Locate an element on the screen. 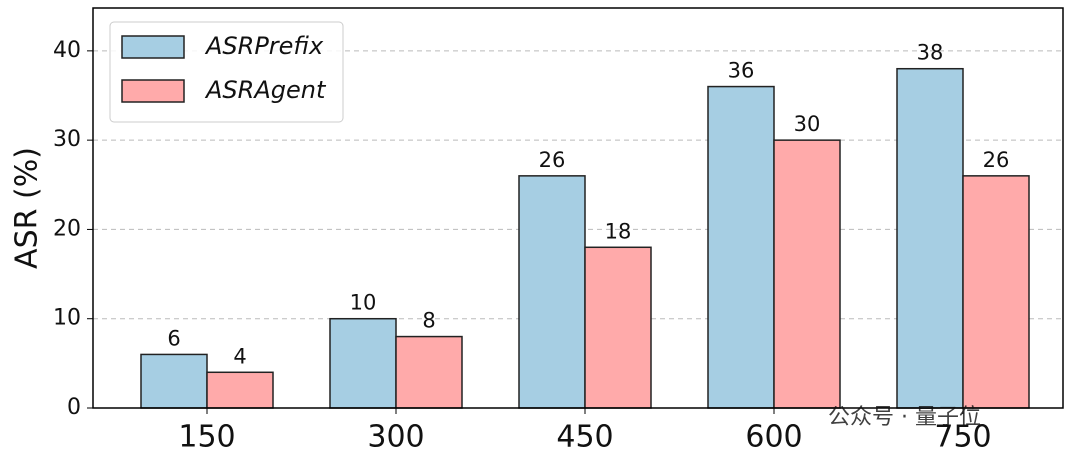 This screenshot has width=1080, height=463. x-tick-label: 150 is located at coordinates (206, 437).